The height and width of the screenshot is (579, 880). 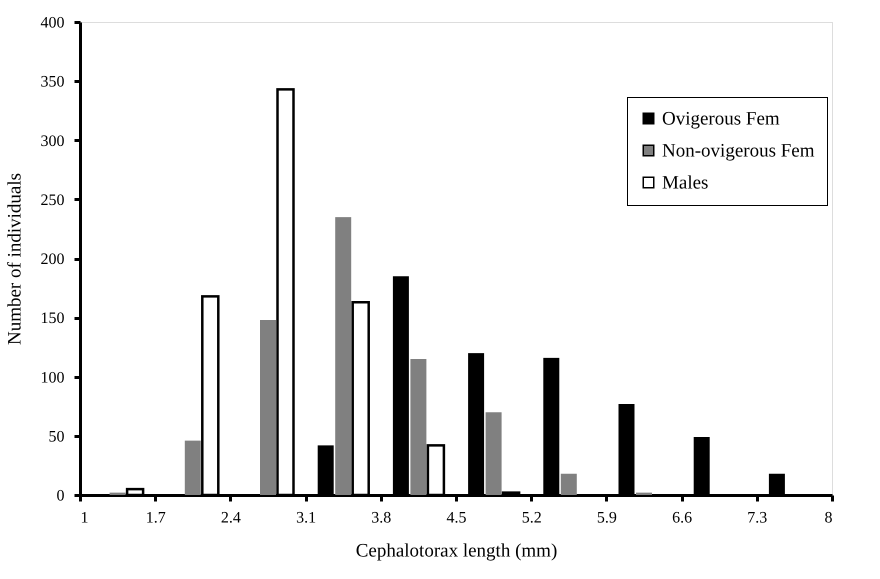 What do you see at coordinates (757, 518) in the screenshot?
I see `x-tick-label: 7.3` at bounding box center [757, 518].